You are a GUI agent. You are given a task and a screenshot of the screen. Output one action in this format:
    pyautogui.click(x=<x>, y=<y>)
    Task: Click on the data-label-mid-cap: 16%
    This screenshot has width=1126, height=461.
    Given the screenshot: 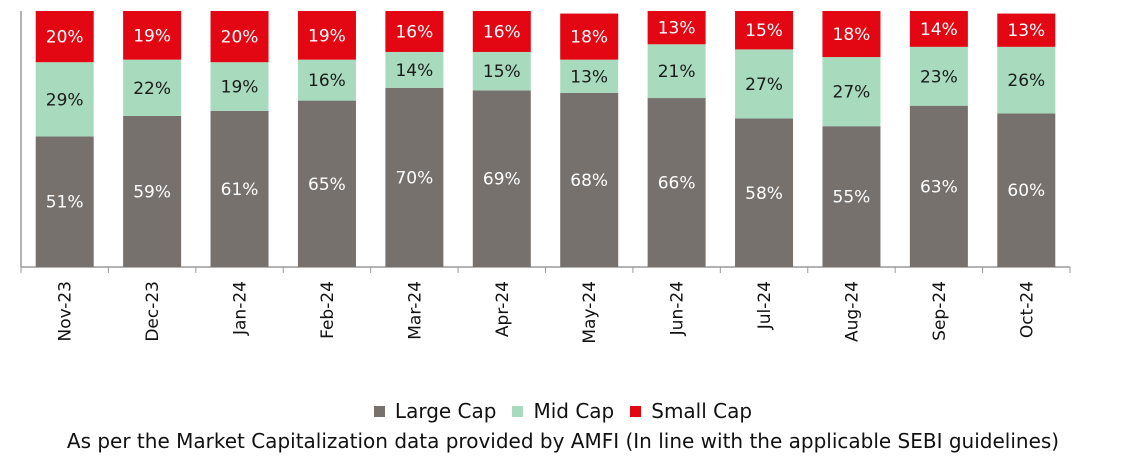 What is the action you would take?
    pyautogui.click(x=327, y=81)
    